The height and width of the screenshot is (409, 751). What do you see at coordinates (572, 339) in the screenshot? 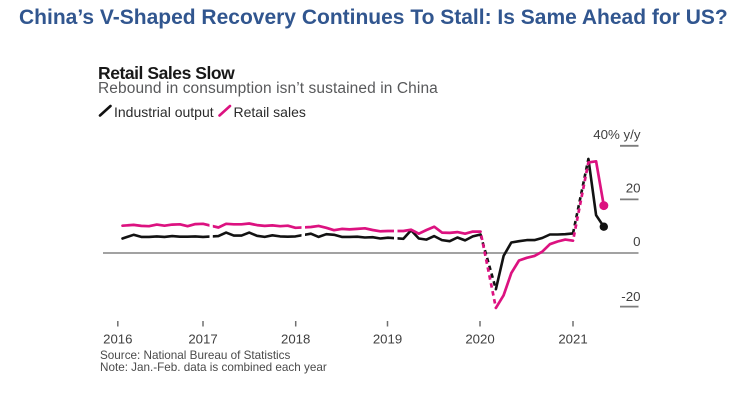
I see `svg-text: 2021` at bounding box center [572, 339].